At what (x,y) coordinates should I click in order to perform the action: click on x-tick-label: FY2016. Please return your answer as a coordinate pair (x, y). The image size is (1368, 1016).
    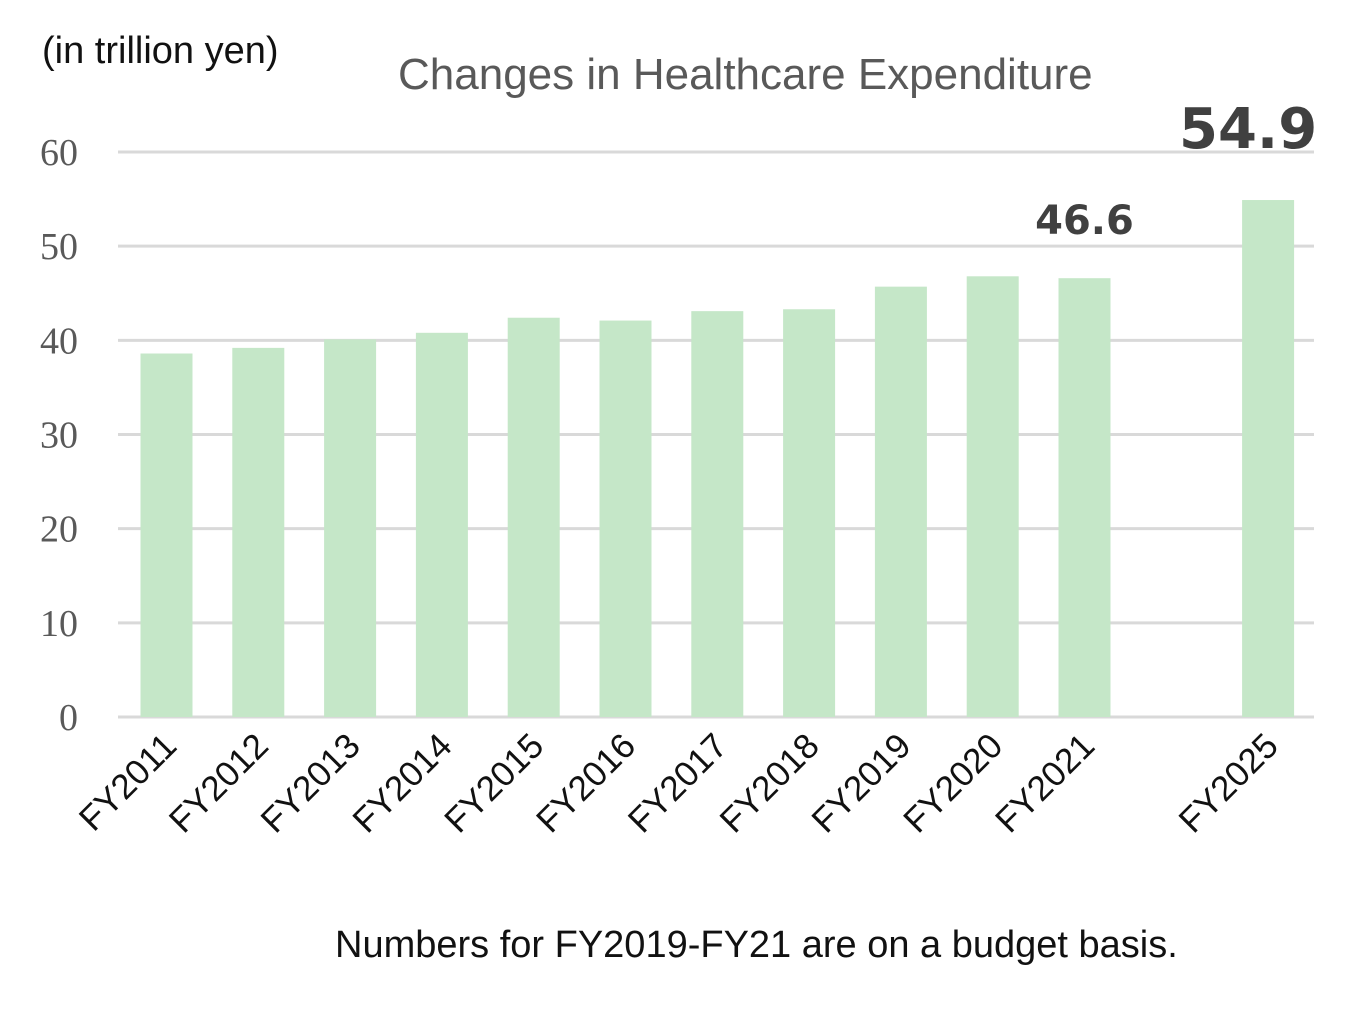
    Looking at the image, I should click on (586, 783).